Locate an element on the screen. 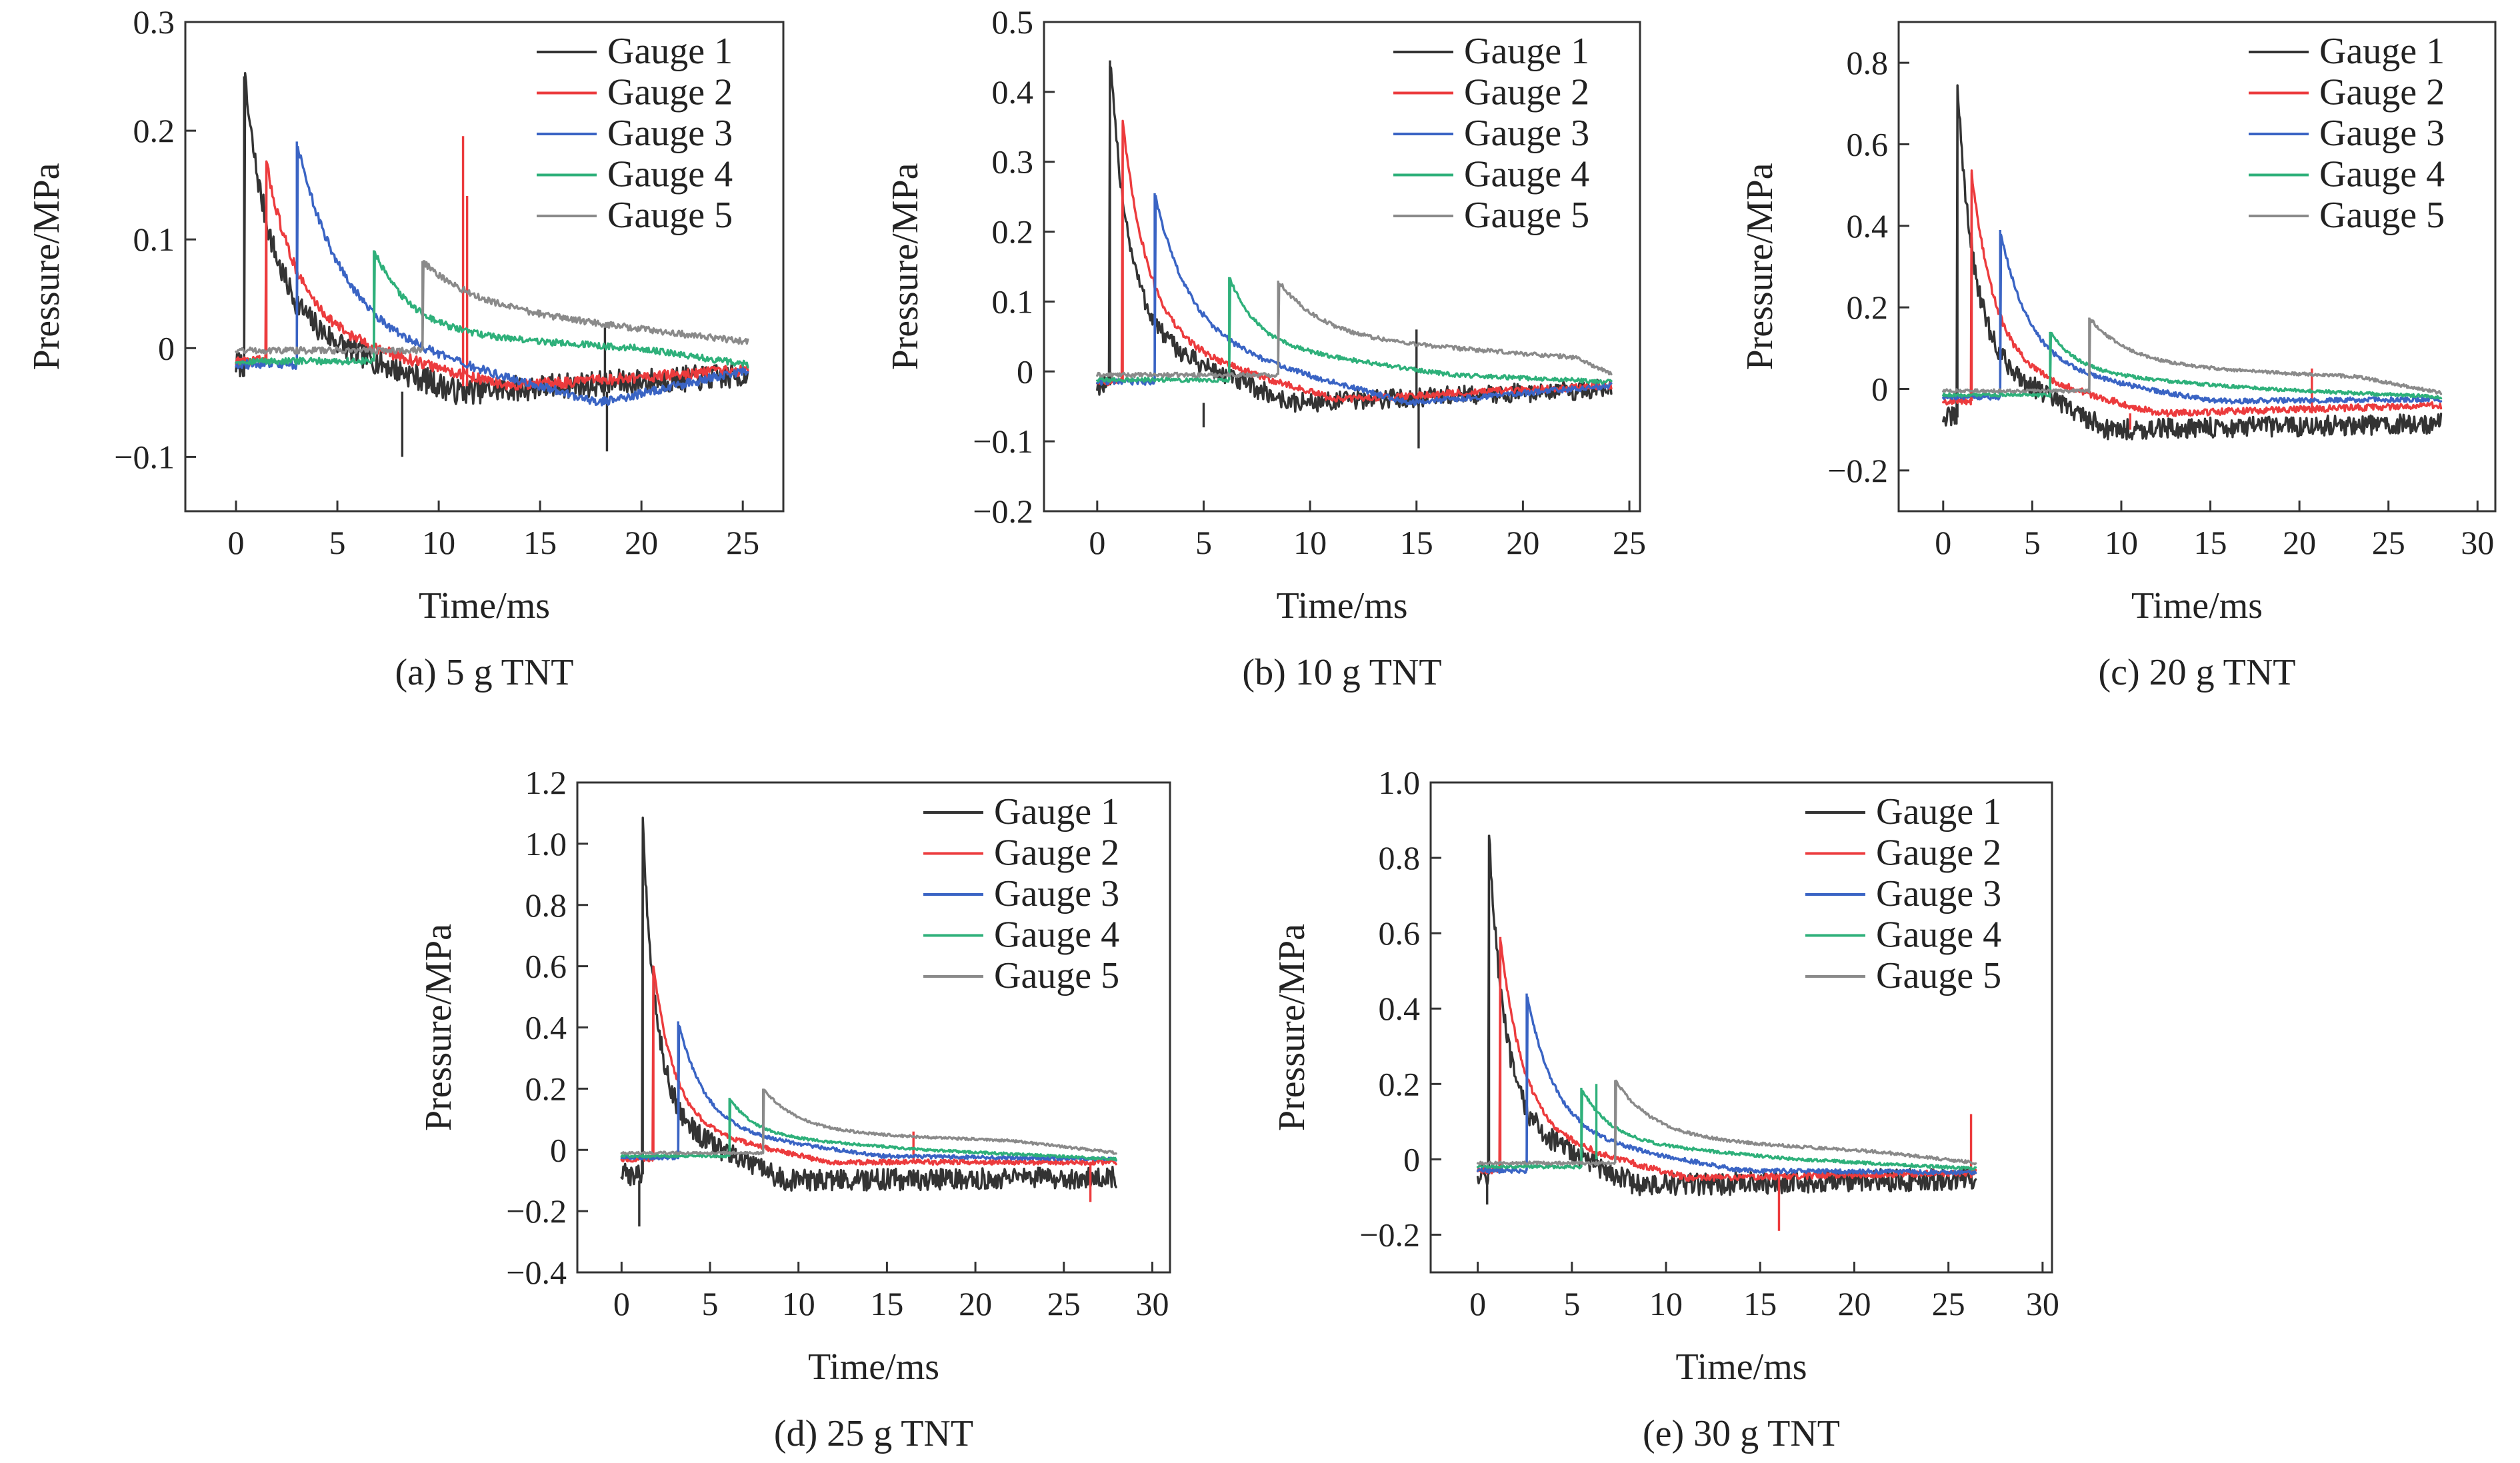 The width and height of the screenshot is (2520, 1463). panel-caption: (e) 30 g TNT is located at coordinates (1741, 1434).